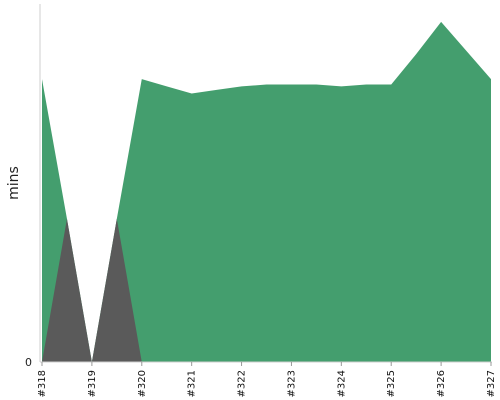 The height and width of the screenshot is (400, 500). I want to click on x-tick-label-2: #320, so click(142, 383).